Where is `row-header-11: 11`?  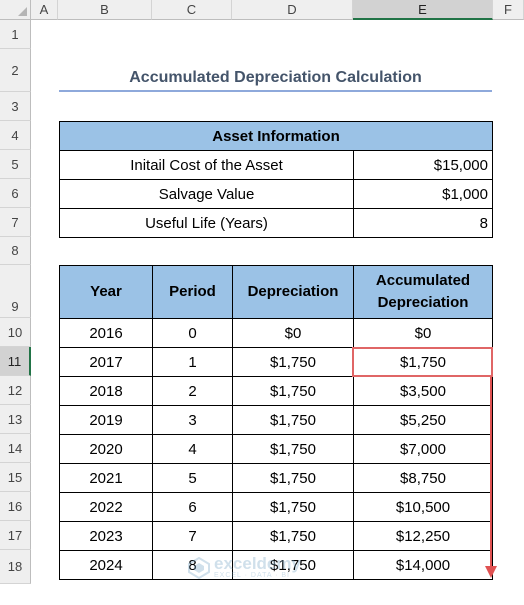 row-header-11: 11 is located at coordinates (15, 361).